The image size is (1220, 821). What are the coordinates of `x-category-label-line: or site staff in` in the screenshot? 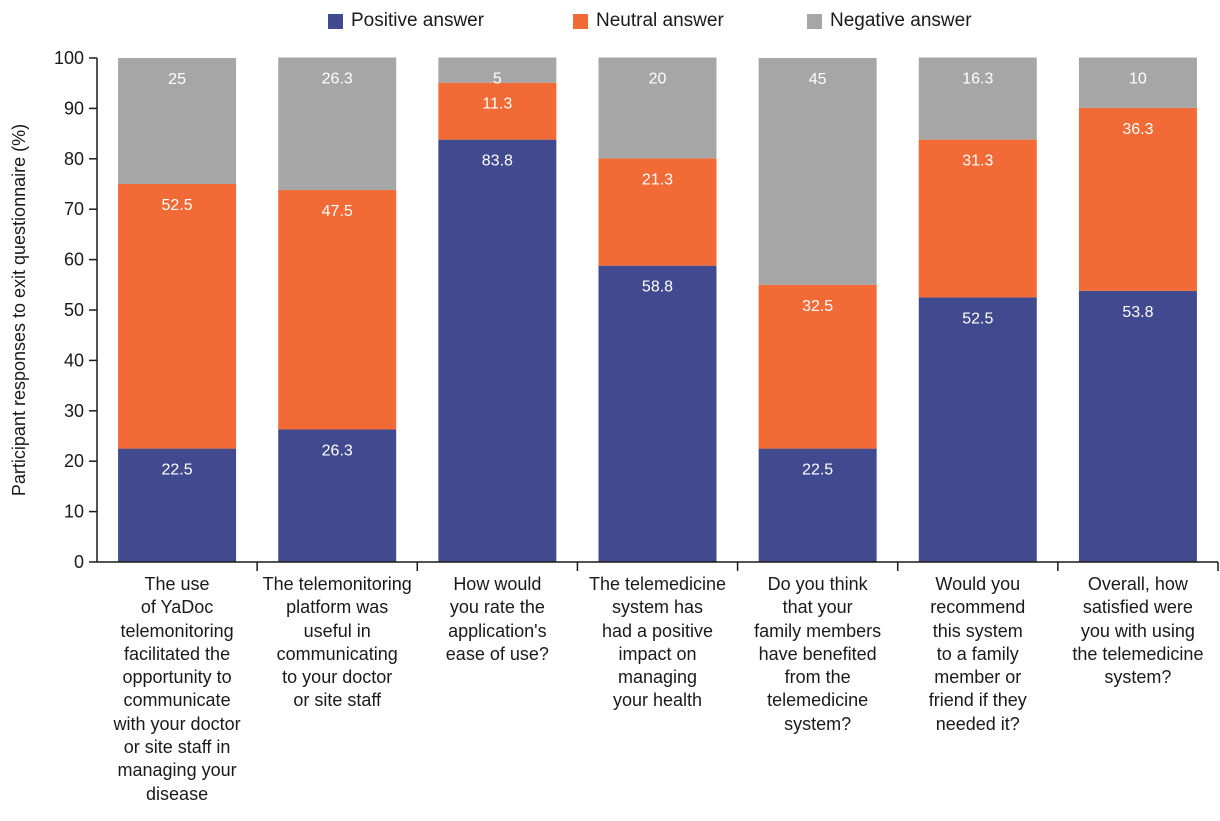 It's located at (177, 747).